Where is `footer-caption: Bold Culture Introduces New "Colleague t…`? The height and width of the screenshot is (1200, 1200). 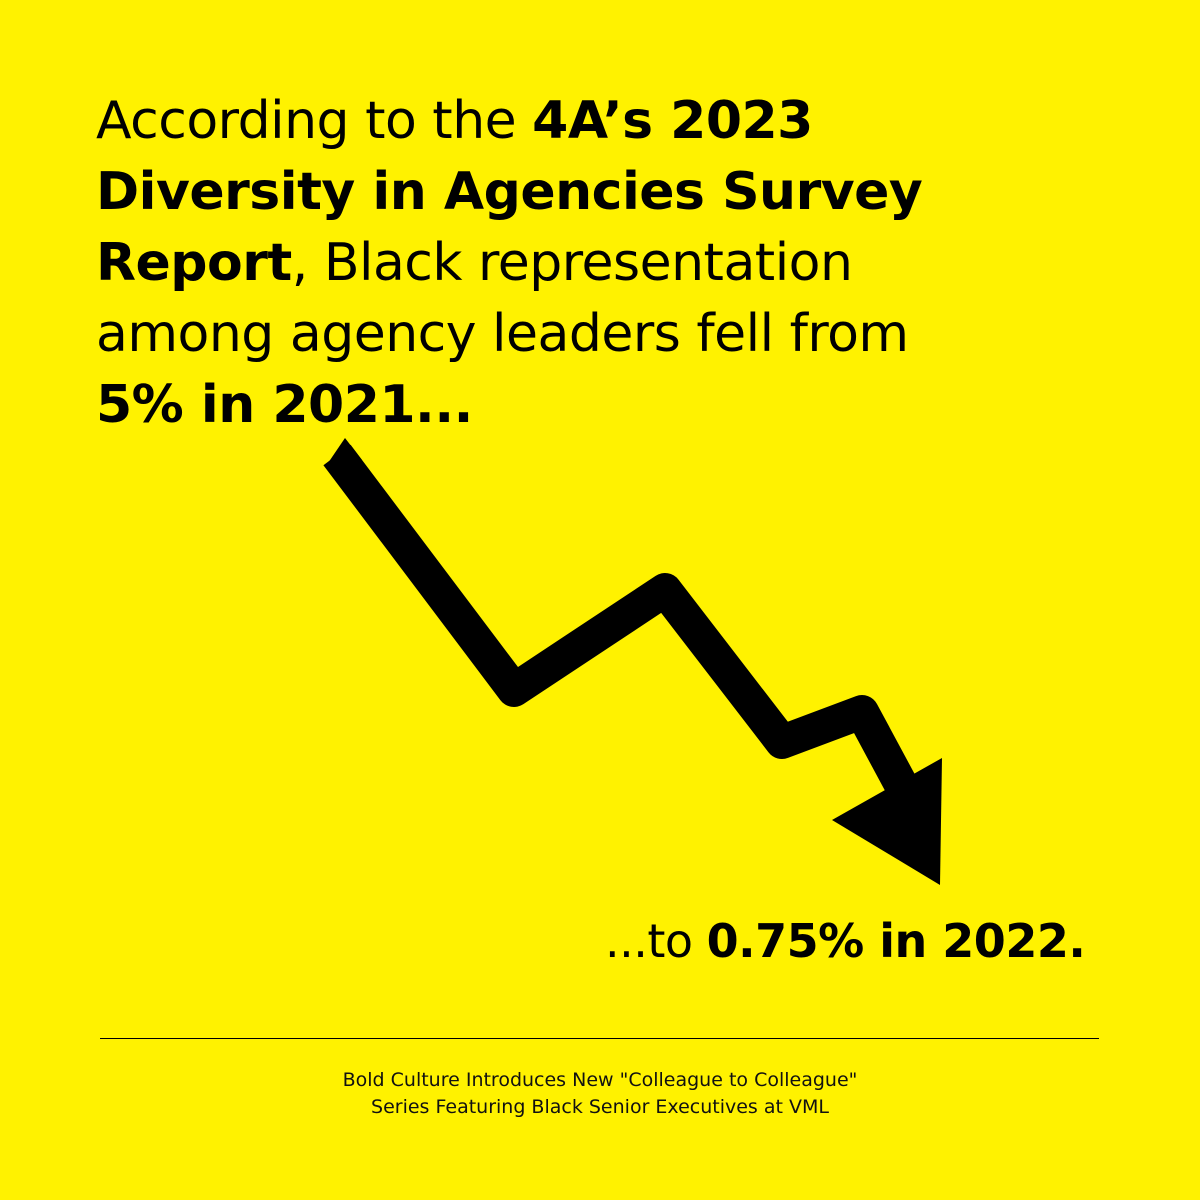
footer-caption: Bold Culture Introduces New "Colleague t… is located at coordinates (600, 1094).